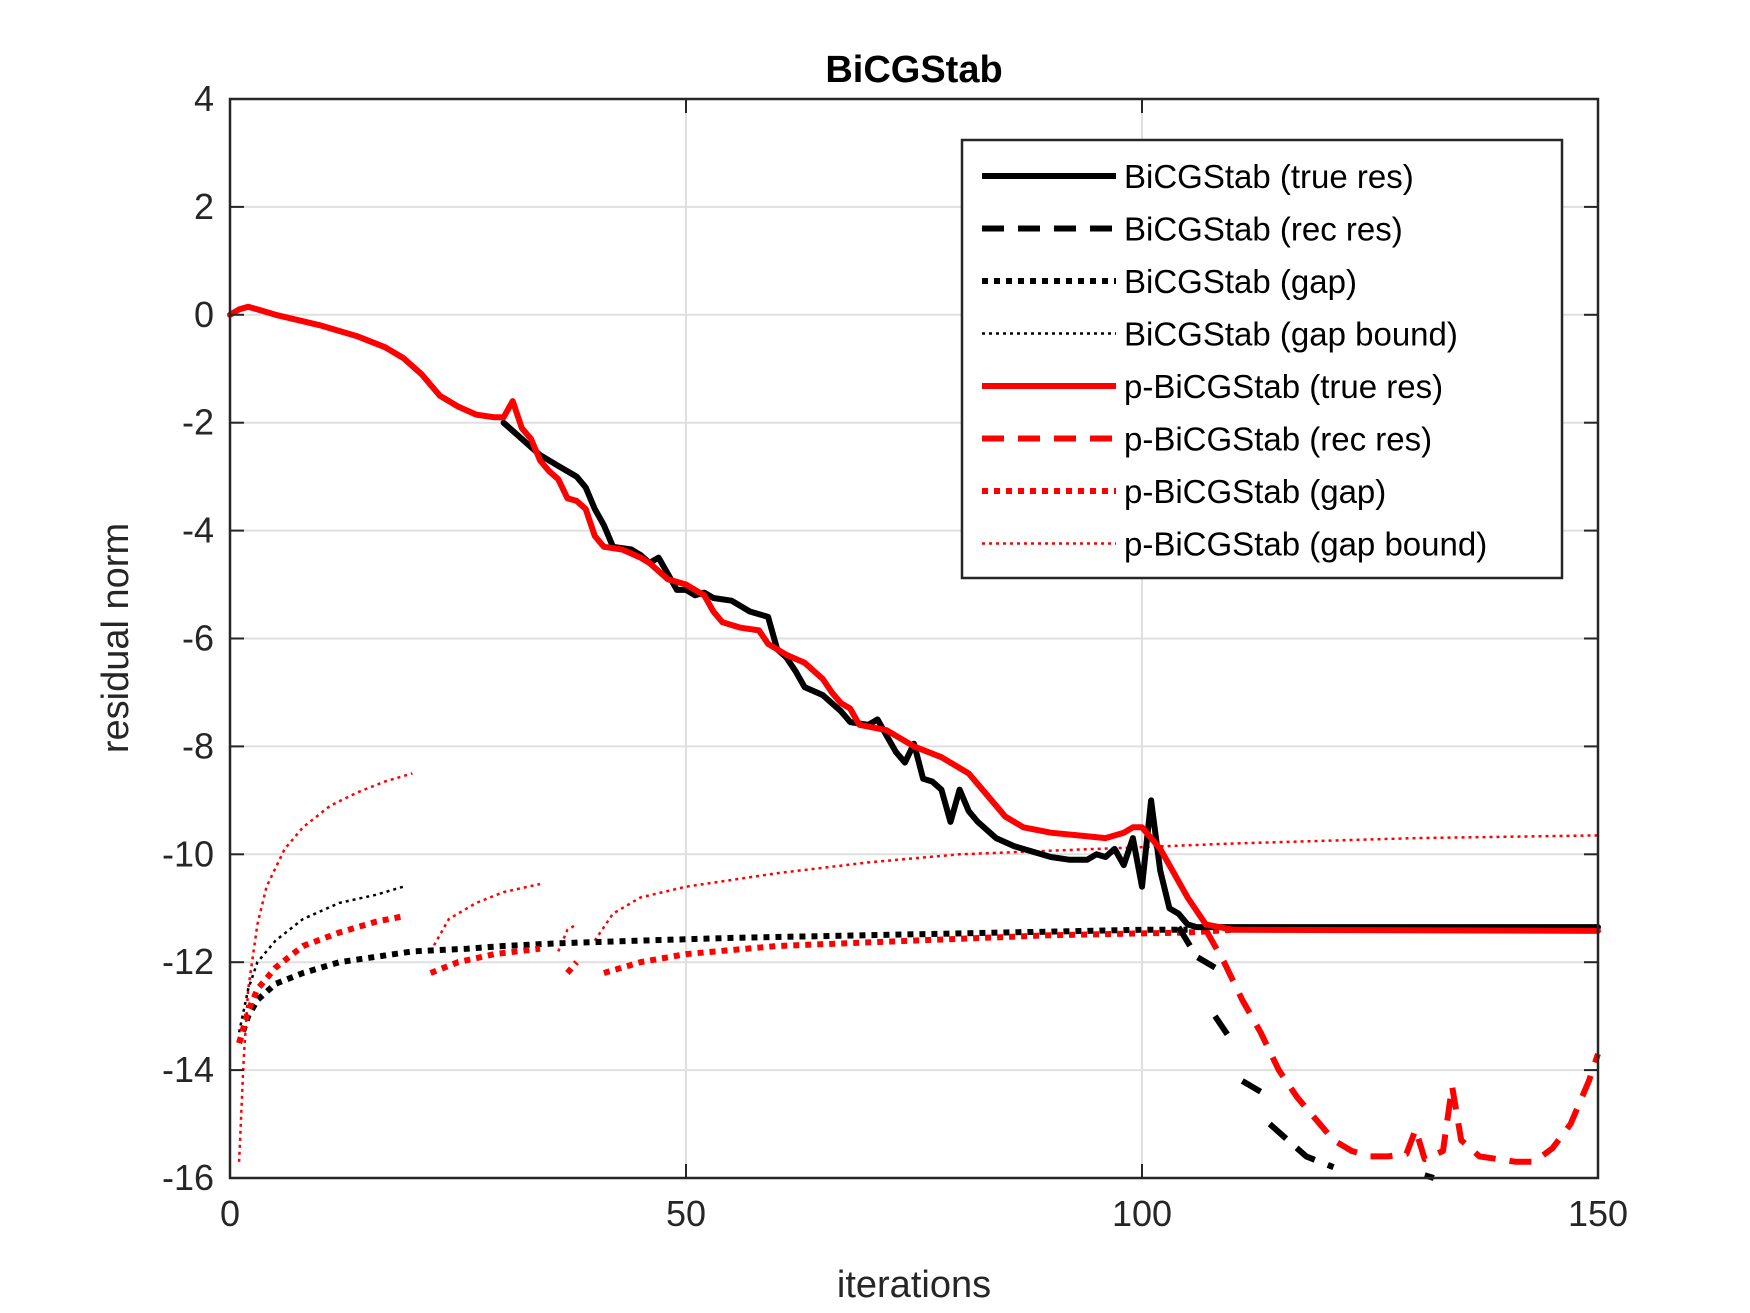  Describe the element at coordinates (1278, 439) in the screenshot. I see `legend-label: p-BiCGStab (rec res)` at that location.